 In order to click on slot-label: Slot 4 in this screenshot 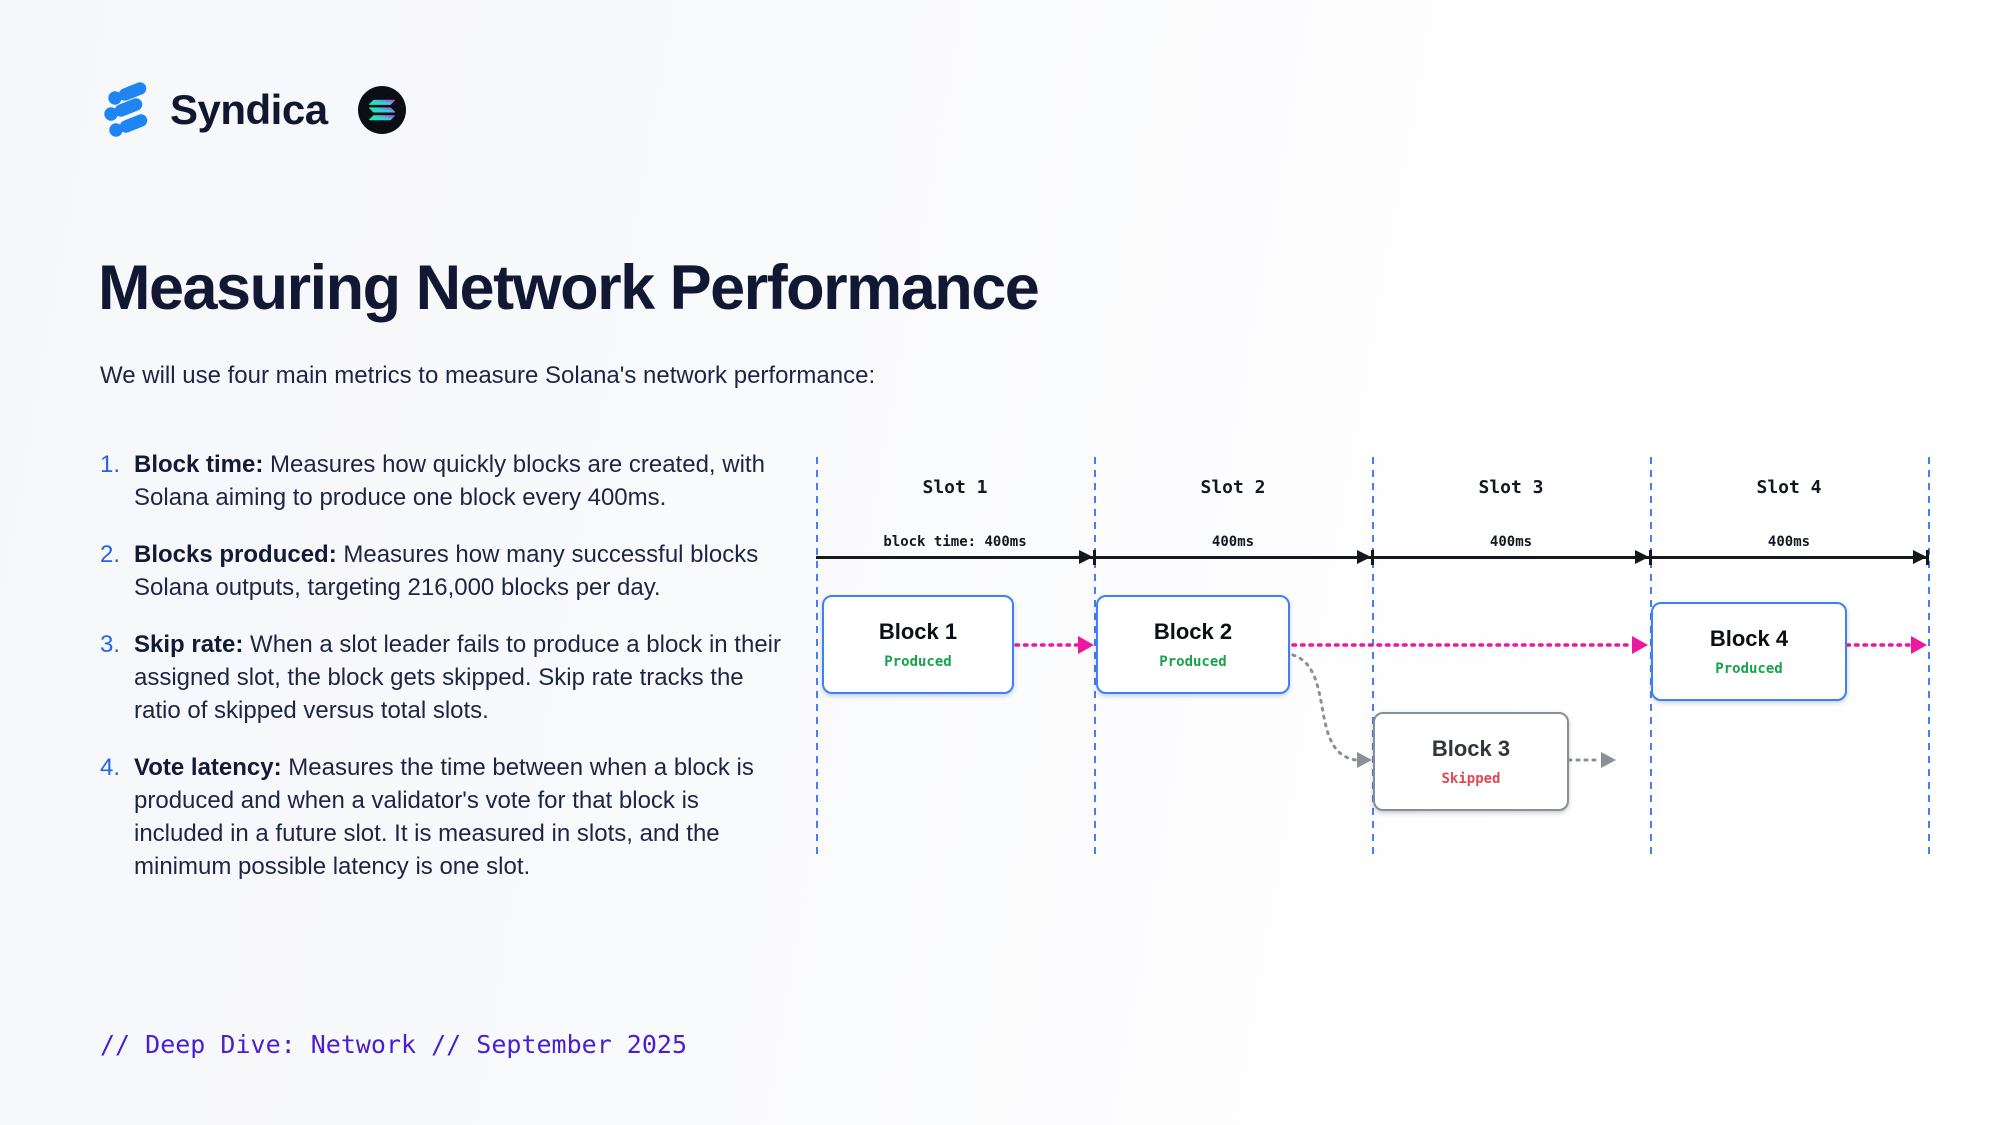, I will do `click(1789, 487)`.